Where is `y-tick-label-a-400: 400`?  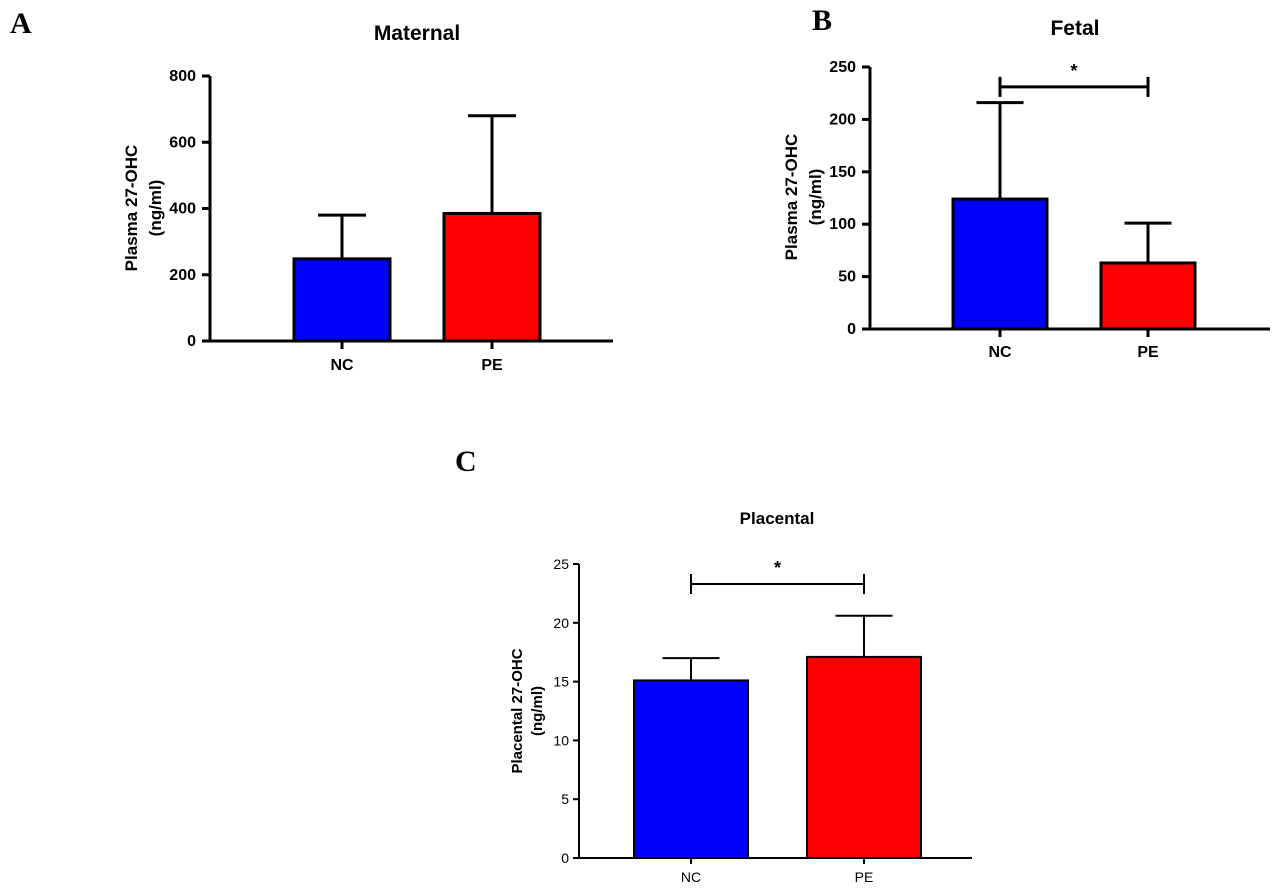
y-tick-label-a-400: 400 is located at coordinates (182, 209).